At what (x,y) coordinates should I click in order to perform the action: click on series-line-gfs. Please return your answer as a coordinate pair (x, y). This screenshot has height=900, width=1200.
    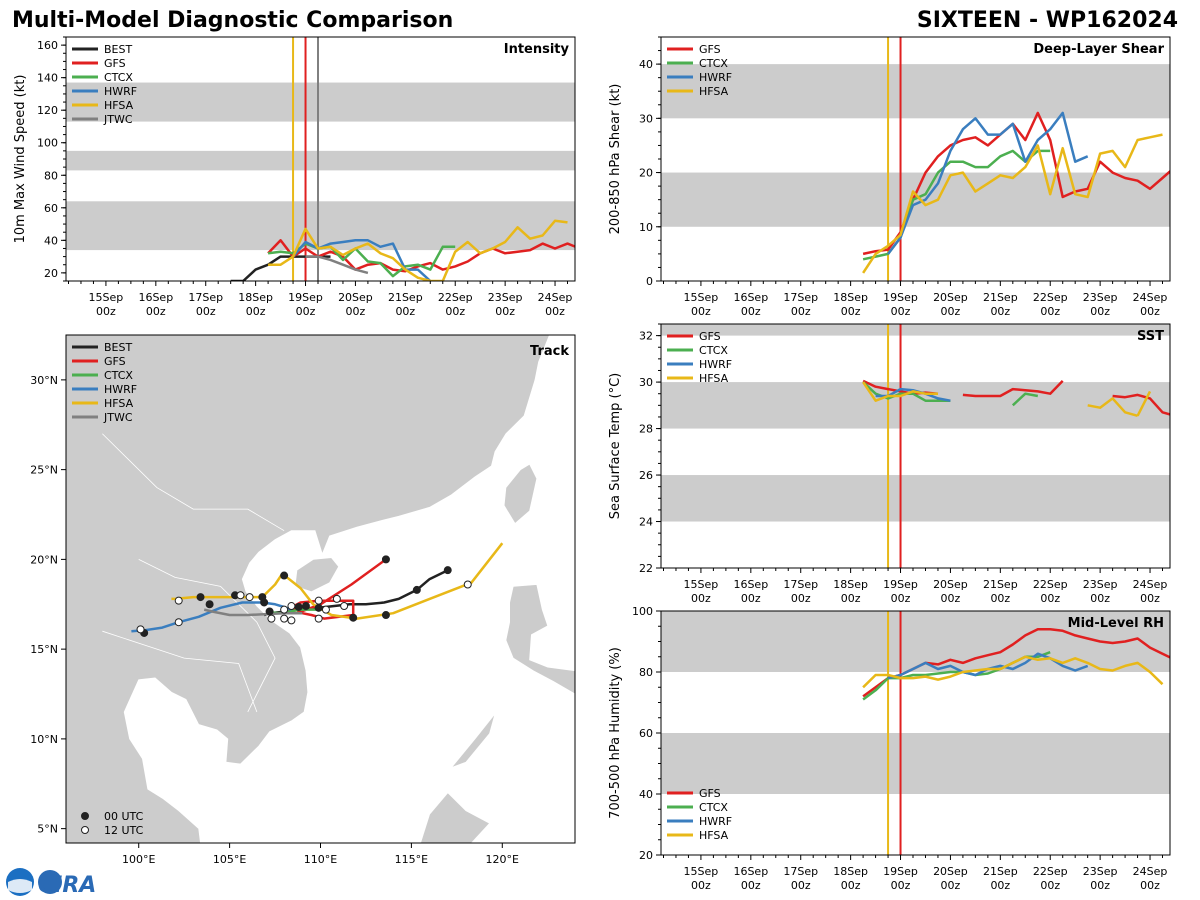
    Looking at the image, I should click on (1141, 404).